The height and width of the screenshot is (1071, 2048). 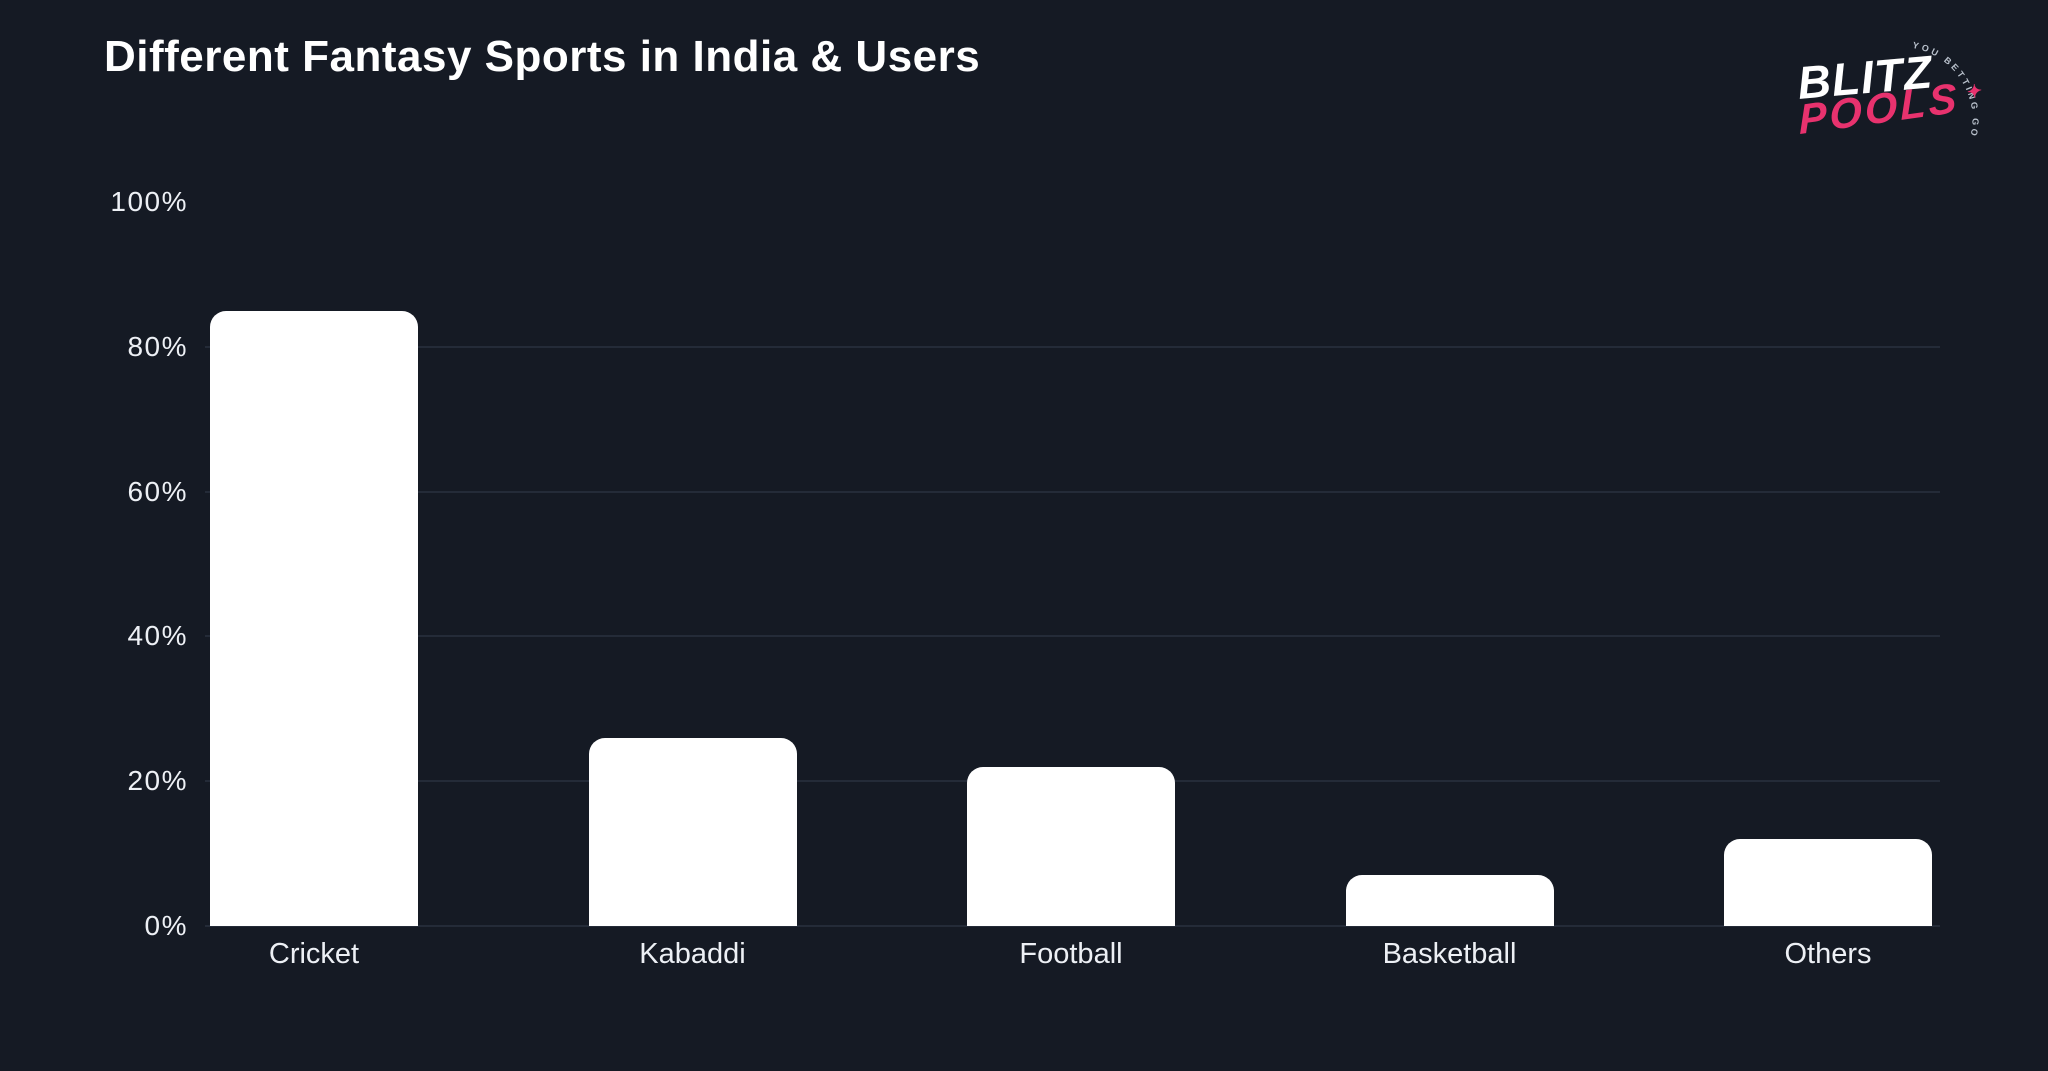 I want to click on bar-kabaddi, so click(x=692, y=831).